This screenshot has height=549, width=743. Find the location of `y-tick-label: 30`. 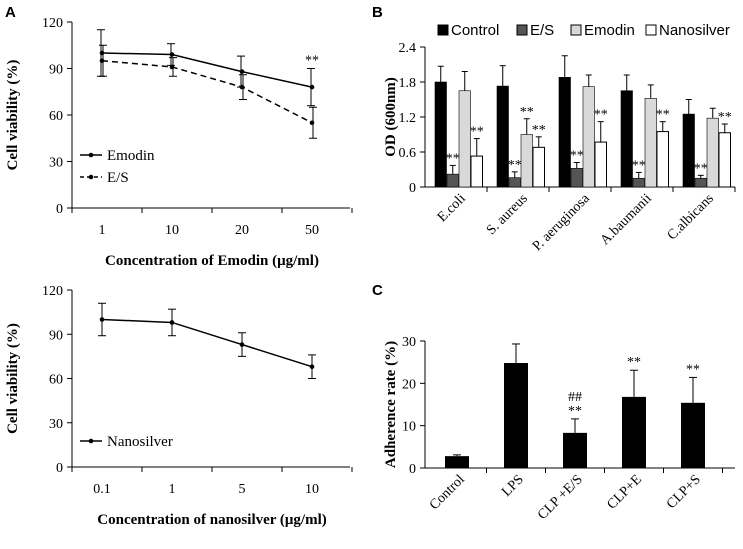

y-tick-label: 30 is located at coordinates (56, 424).